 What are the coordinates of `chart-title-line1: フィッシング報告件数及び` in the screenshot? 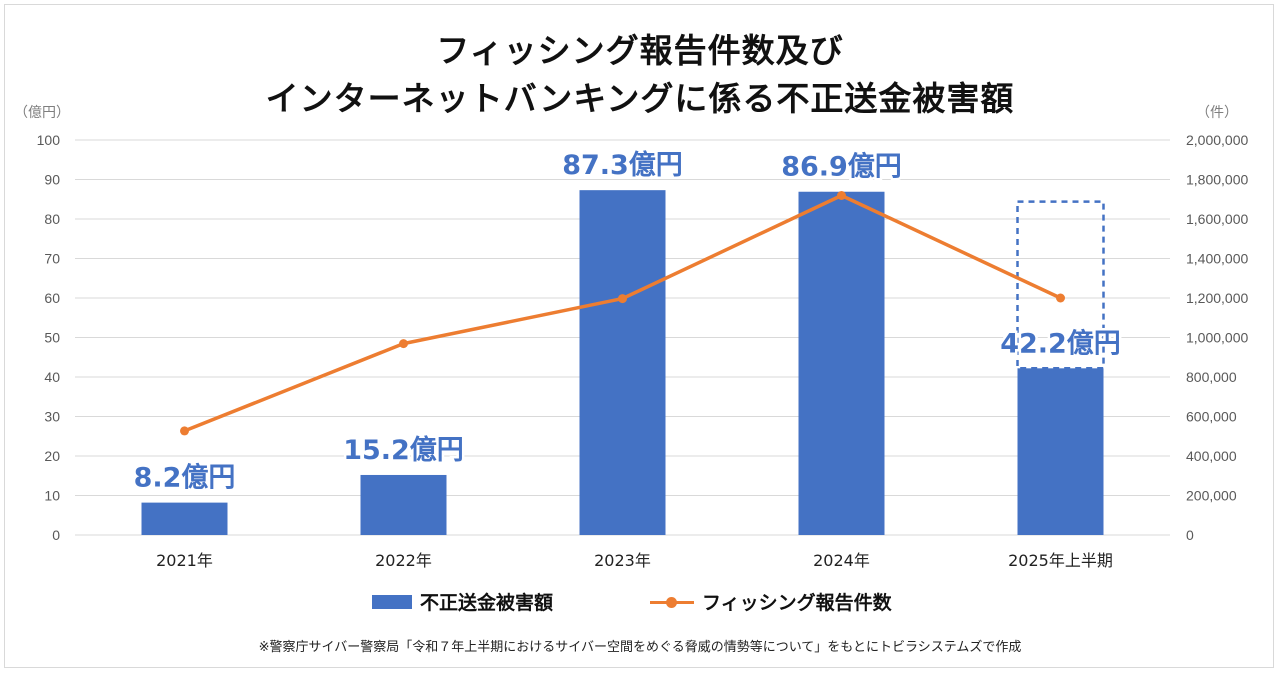 It's located at (640, 50).